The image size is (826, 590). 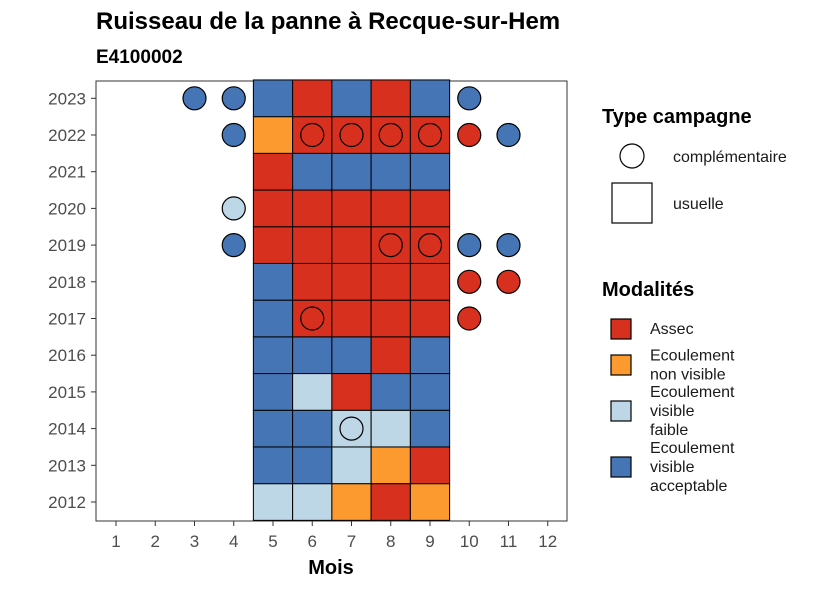 What do you see at coordinates (730, 157) in the screenshot?
I see `legend-shape-label: complémentaire` at bounding box center [730, 157].